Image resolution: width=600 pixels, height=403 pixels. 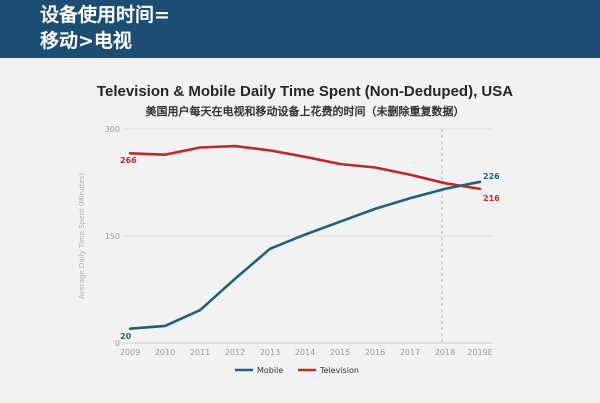 What do you see at coordinates (305, 352) in the screenshot?
I see `x-tick-label: 2014` at bounding box center [305, 352].